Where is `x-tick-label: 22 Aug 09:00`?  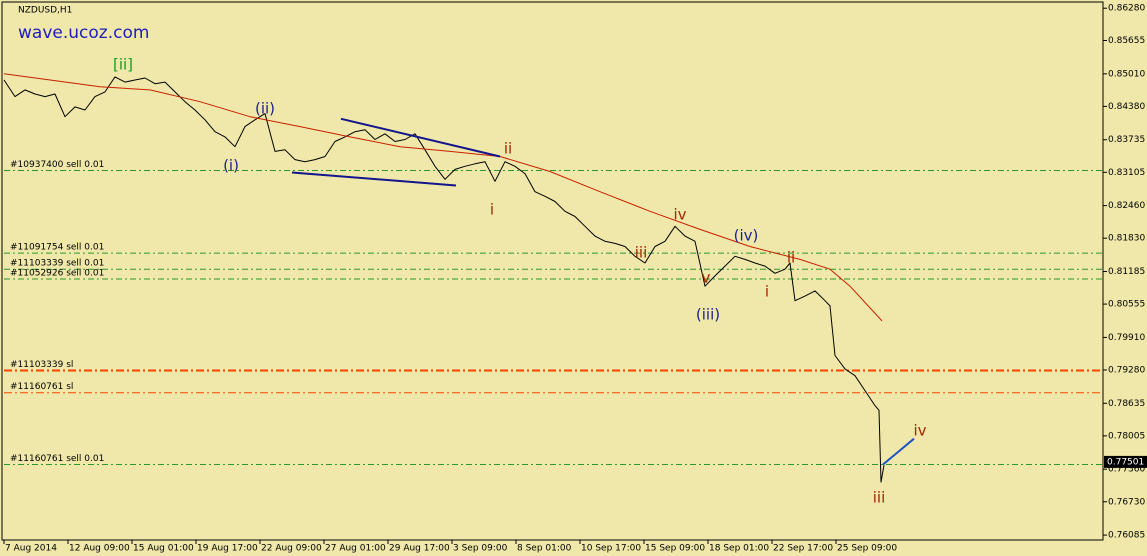
x-tick-label: 22 Aug 09:00 is located at coordinates (291, 549).